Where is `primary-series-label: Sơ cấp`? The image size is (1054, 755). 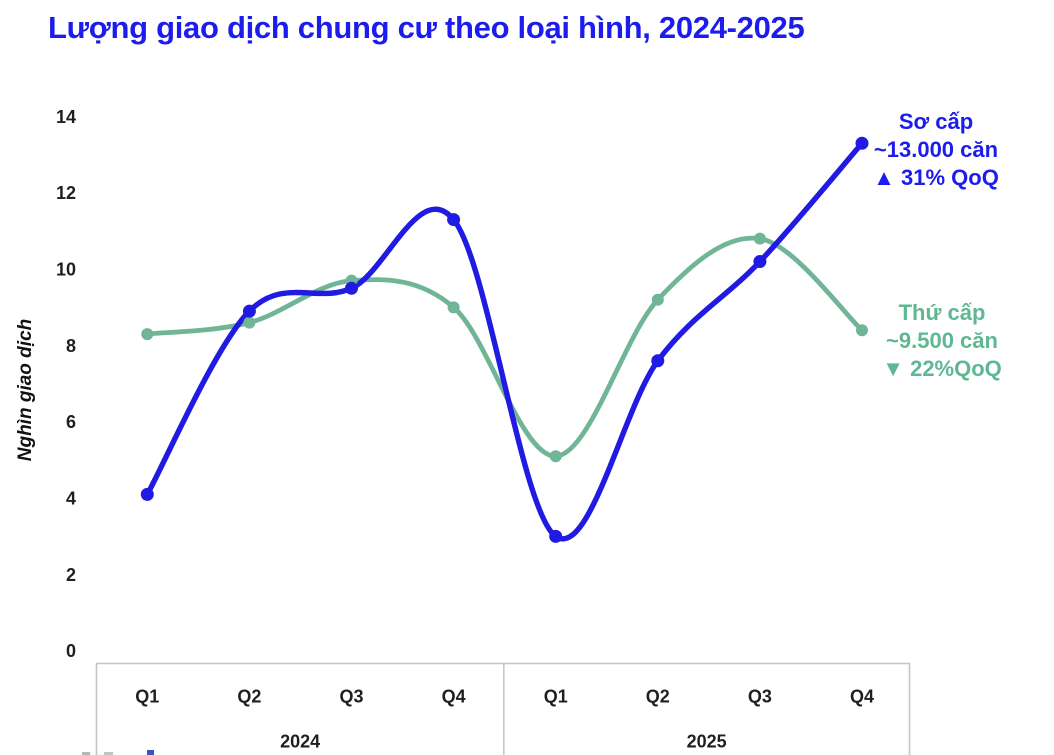
primary-series-label: Sơ cấp is located at coordinates (936, 121).